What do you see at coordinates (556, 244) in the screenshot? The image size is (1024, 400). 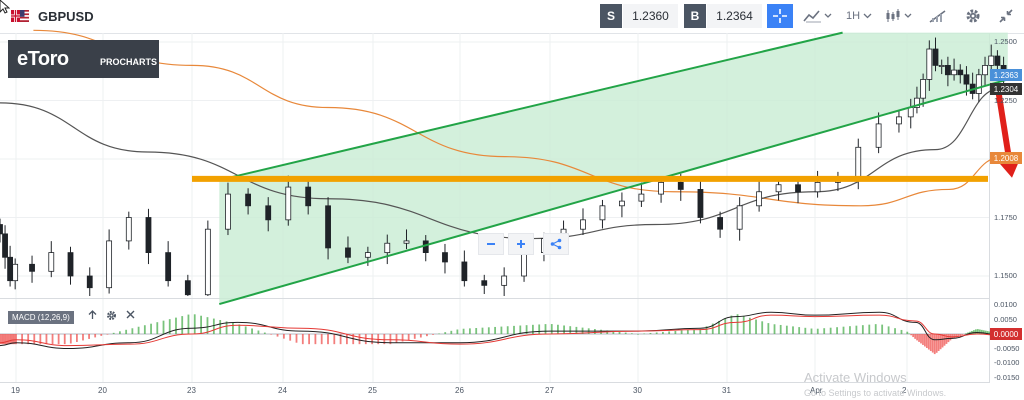 I see `share-button` at bounding box center [556, 244].